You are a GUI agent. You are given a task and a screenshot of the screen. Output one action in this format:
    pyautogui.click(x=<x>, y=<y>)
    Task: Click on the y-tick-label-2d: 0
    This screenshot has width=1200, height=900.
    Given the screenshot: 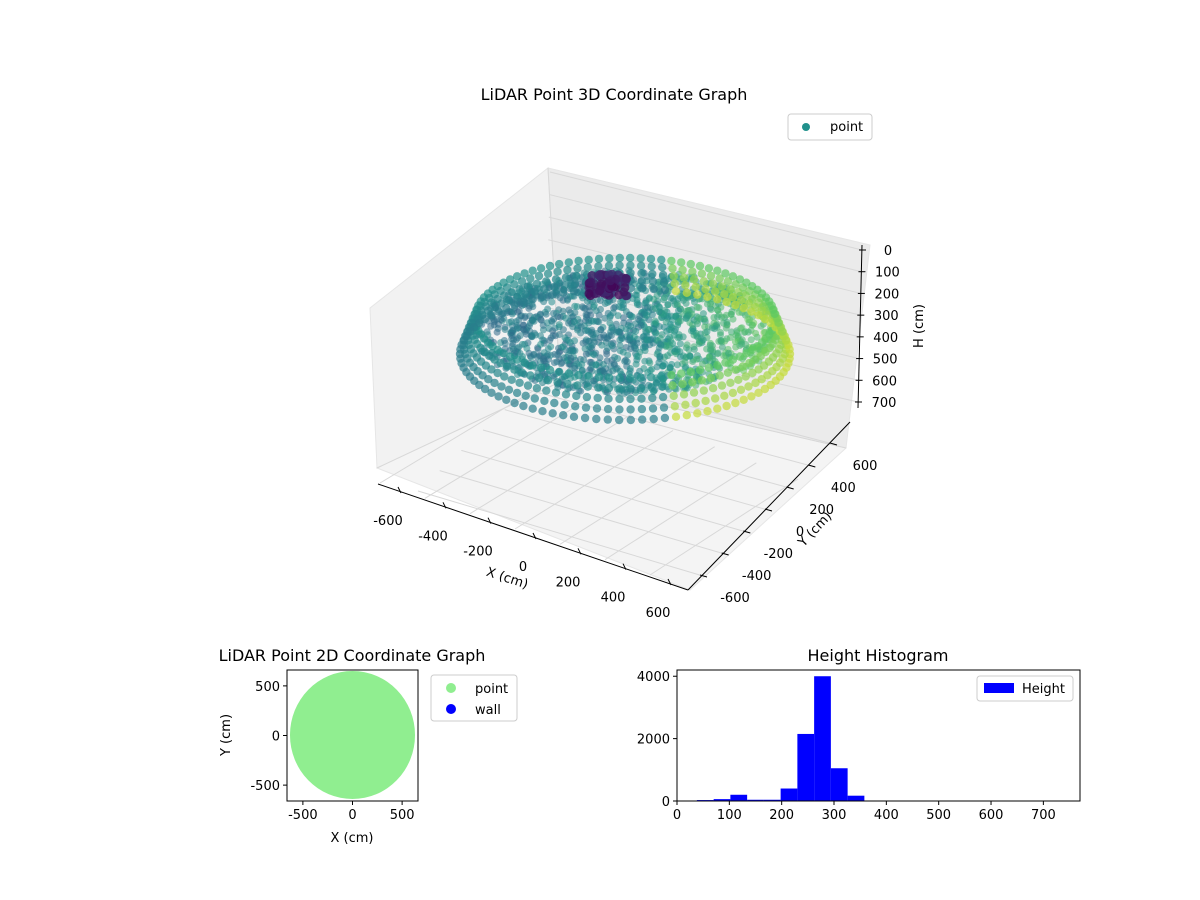 What is the action you would take?
    pyautogui.click(x=276, y=737)
    